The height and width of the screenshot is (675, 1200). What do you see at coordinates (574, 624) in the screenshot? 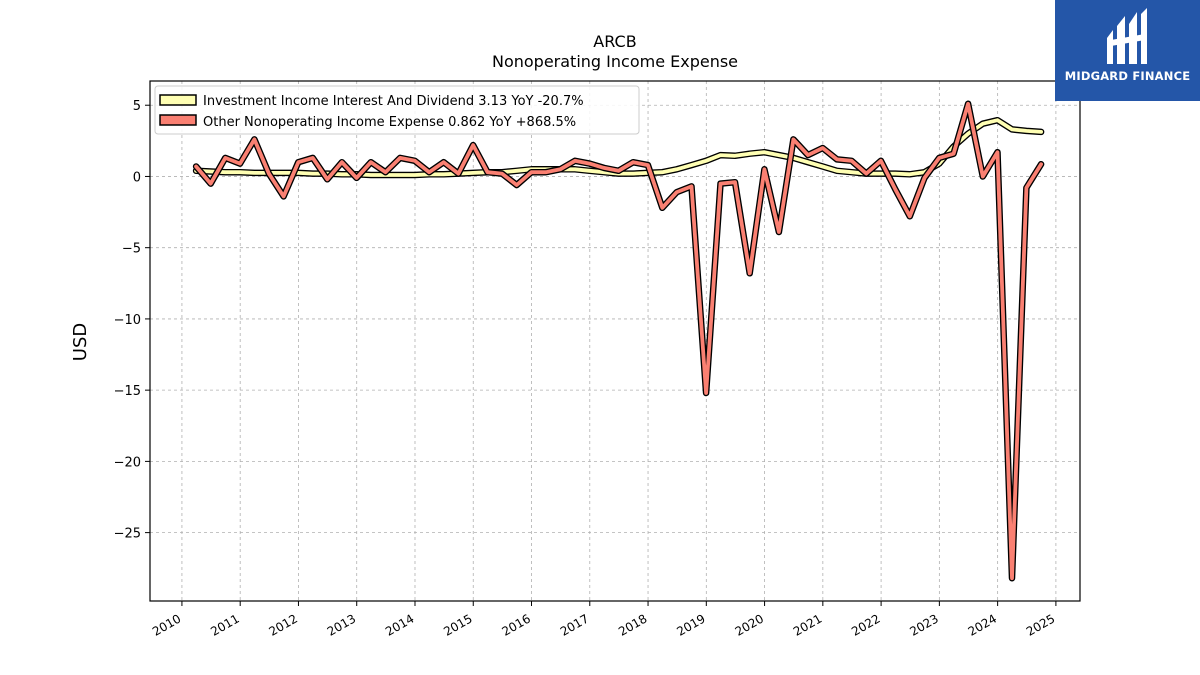
I see `x-tick-label: 2017` at bounding box center [574, 624].